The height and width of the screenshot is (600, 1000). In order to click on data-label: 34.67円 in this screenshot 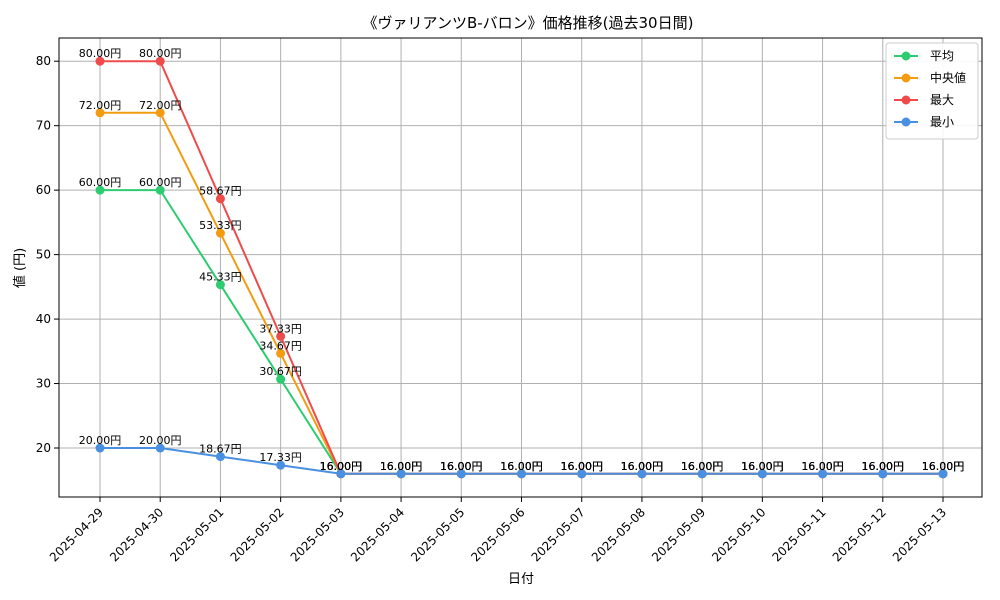, I will do `click(280, 345)`.